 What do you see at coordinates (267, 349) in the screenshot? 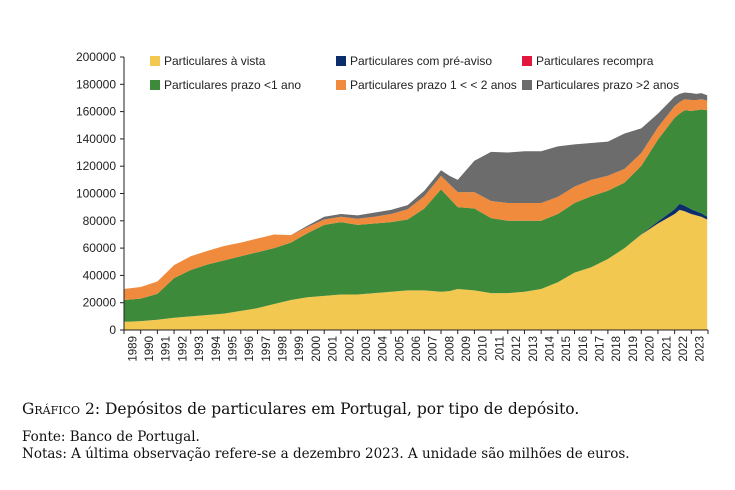
I see `x-tick-label-1997: 1997` at bounding box center [267, 349].